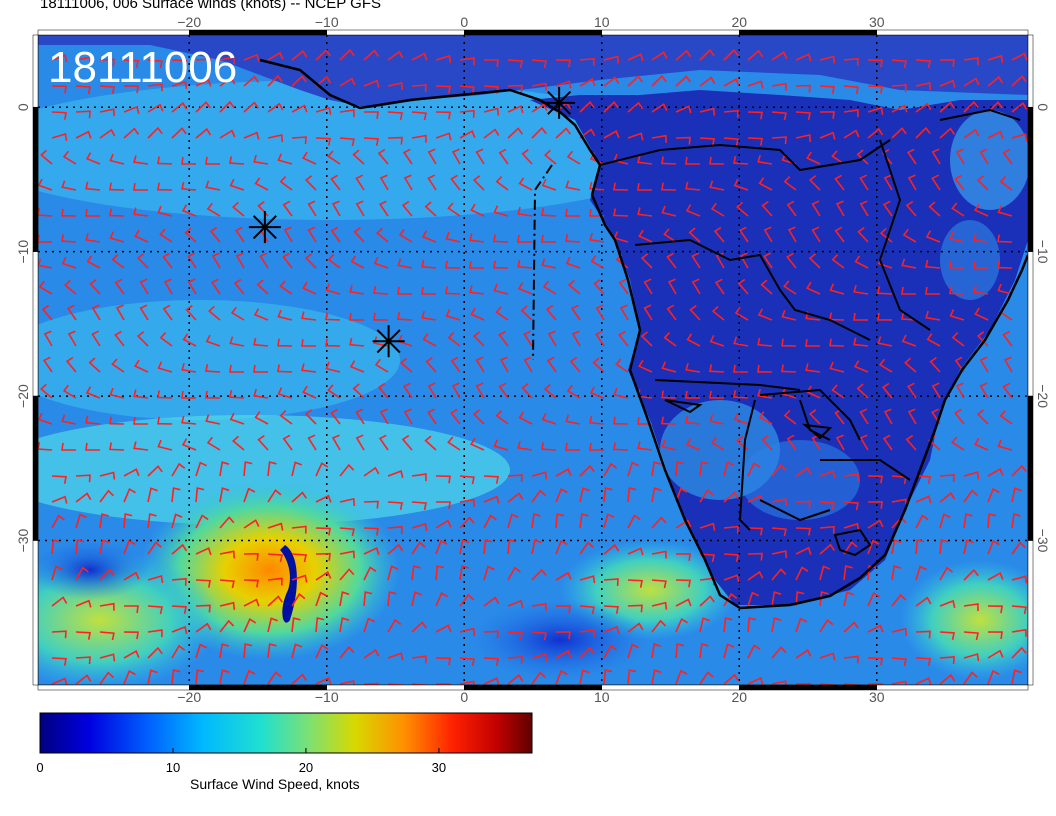 The height and width of the screenshot is (816, 1056). I want to click on land-wind-patch, so click(800, 480).